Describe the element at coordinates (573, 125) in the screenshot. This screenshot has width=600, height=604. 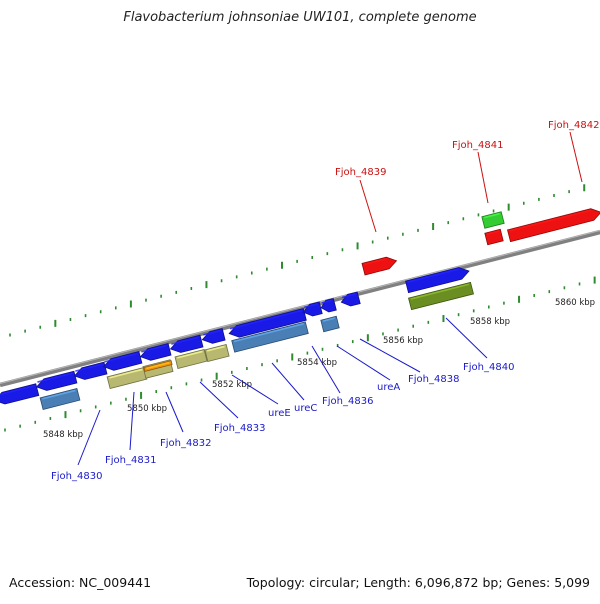
I see `gene-label-text: Fjoh_4842` at that location.